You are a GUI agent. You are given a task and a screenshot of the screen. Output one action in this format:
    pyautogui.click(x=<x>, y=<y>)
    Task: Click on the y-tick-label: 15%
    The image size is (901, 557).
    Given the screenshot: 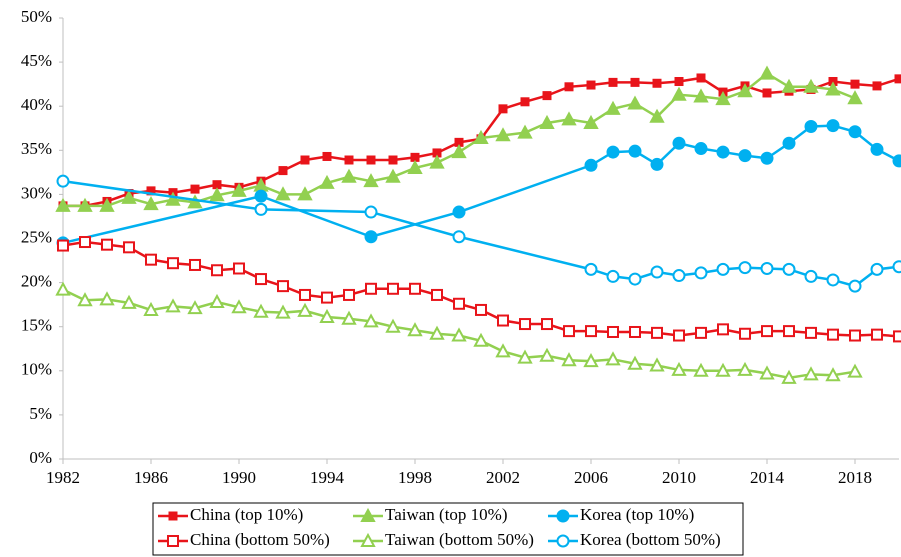 What is the action you would take?
    pyautogui.click(x=36, y=325)
    